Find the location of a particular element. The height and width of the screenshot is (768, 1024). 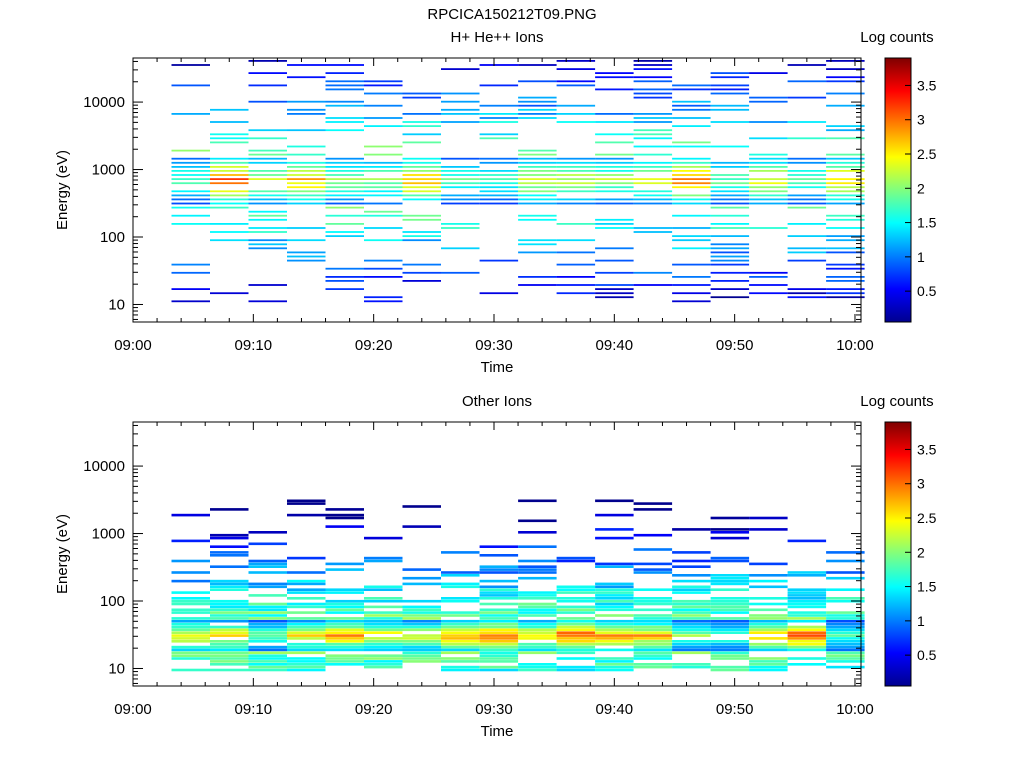

x-tick-label: 09:10 is located at coordinates (254, 345).